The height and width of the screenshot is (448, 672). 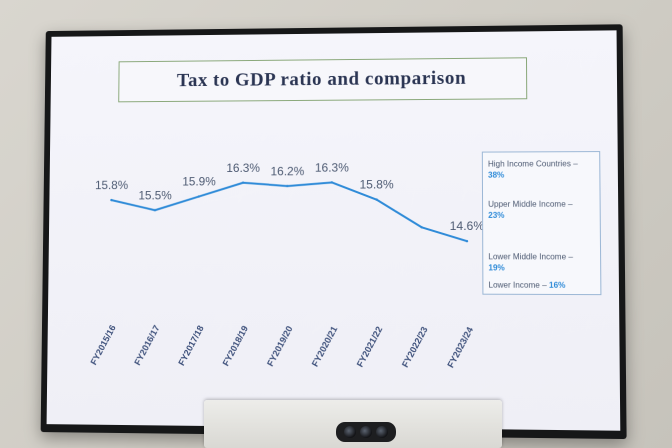 I want to click on comparison-label: Lower Income – 16%, so click(x=543, y=286).